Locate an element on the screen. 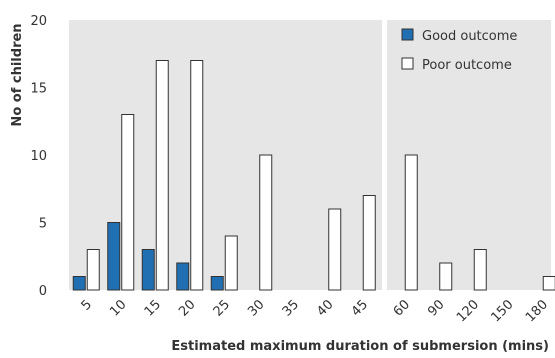 The image size is (555, 358). y-tick-label: 15 is located at coordinates (38, 89).